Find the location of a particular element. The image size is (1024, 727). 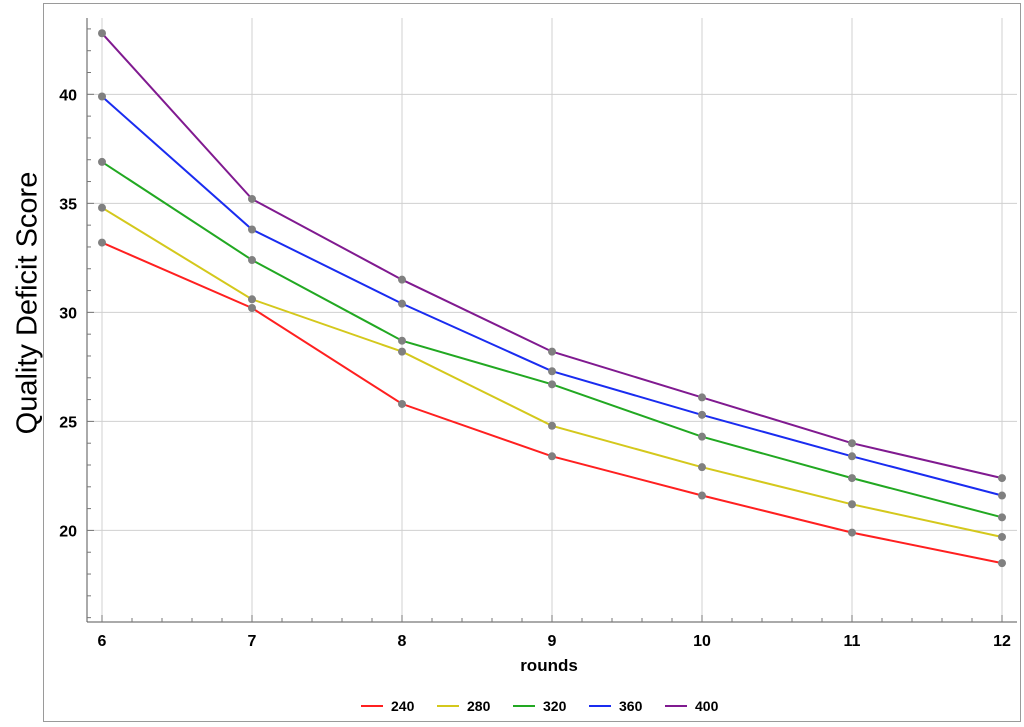

x-tick-label: 9 is located at coordinates (552, 641).